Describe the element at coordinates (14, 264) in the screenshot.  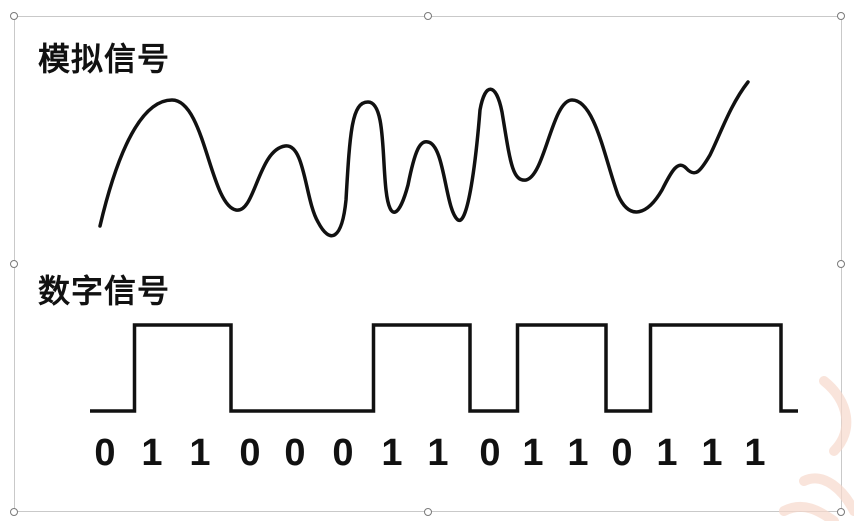
I see `resize-handle-middle-left` at that location.